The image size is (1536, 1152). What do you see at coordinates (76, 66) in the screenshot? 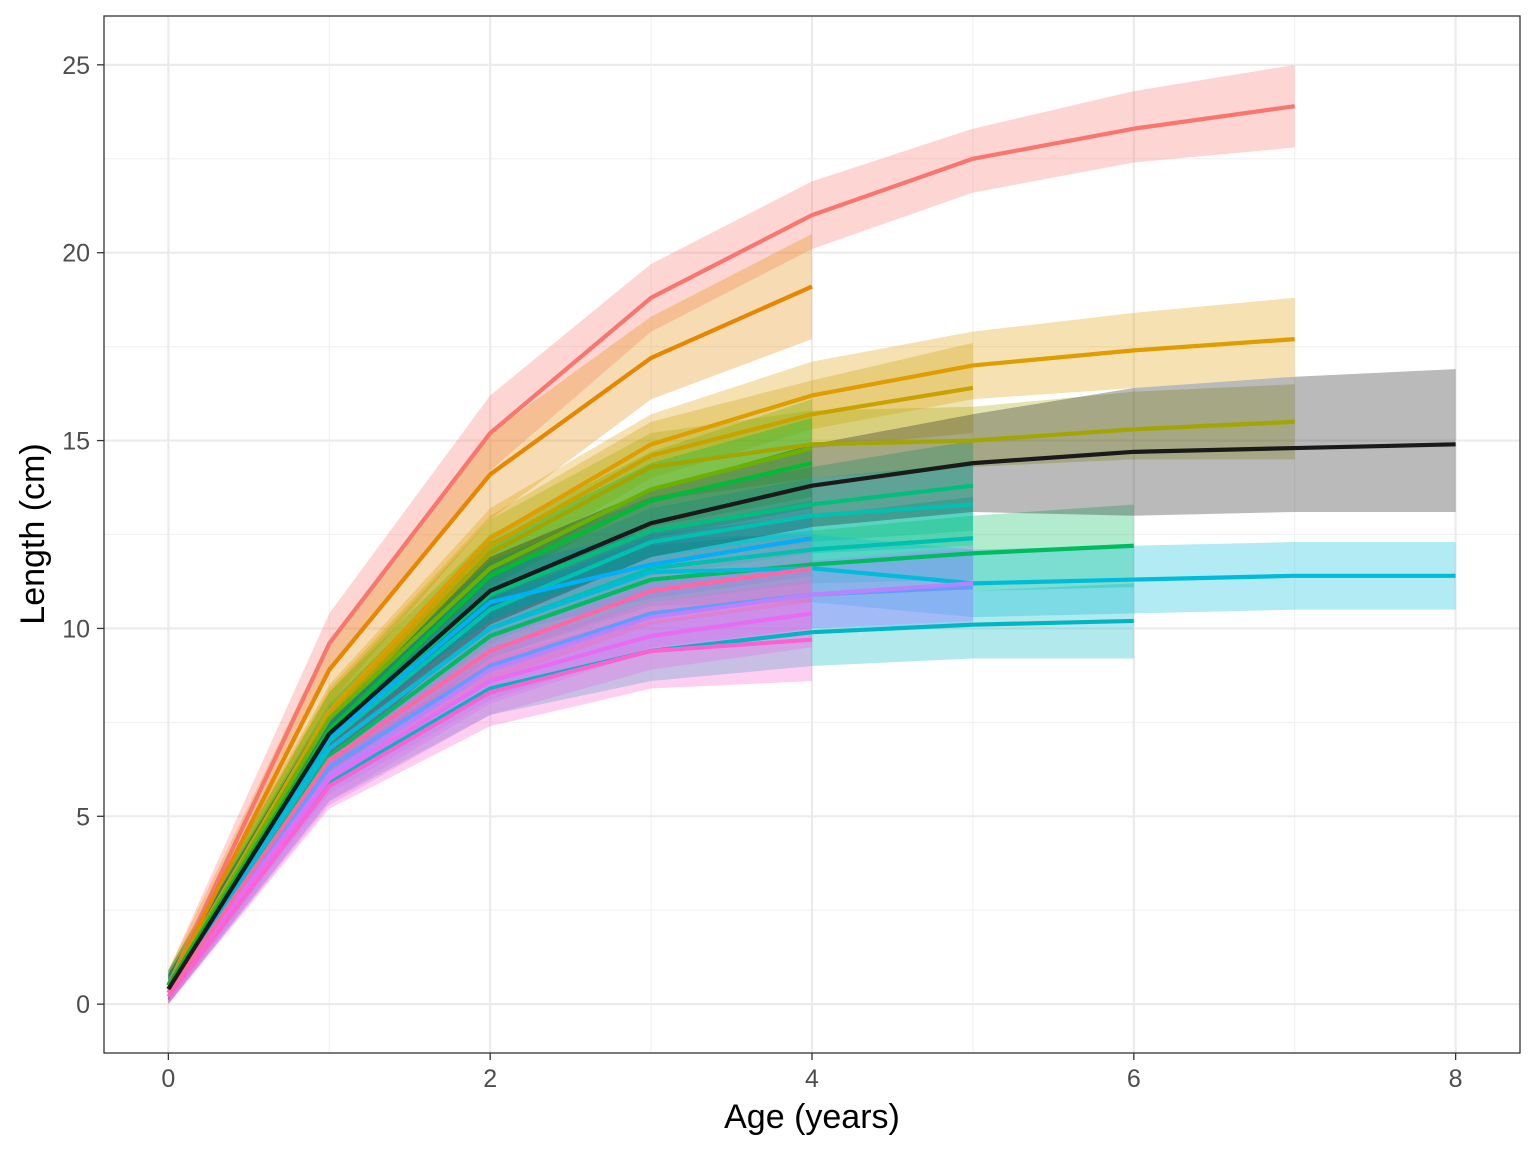
I see `y-tick-label: 25` at bounding box center [76, 66].